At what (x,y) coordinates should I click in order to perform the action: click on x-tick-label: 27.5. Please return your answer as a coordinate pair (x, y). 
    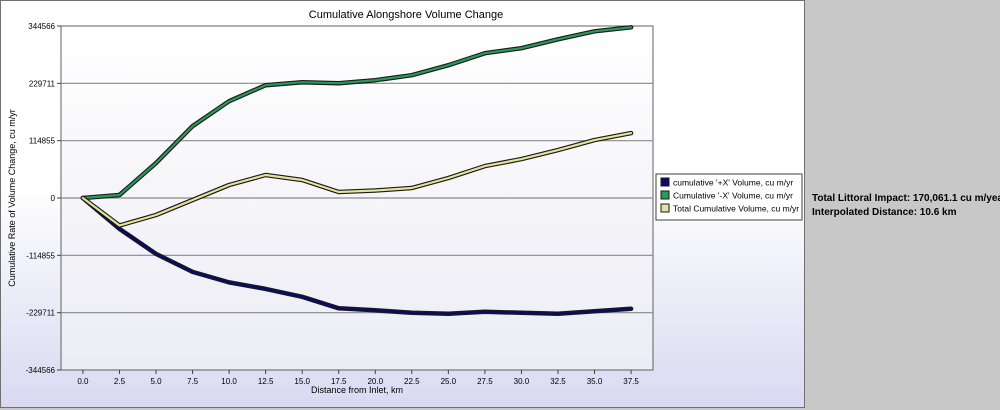
    Looking at the image, I should click on (485, 381).